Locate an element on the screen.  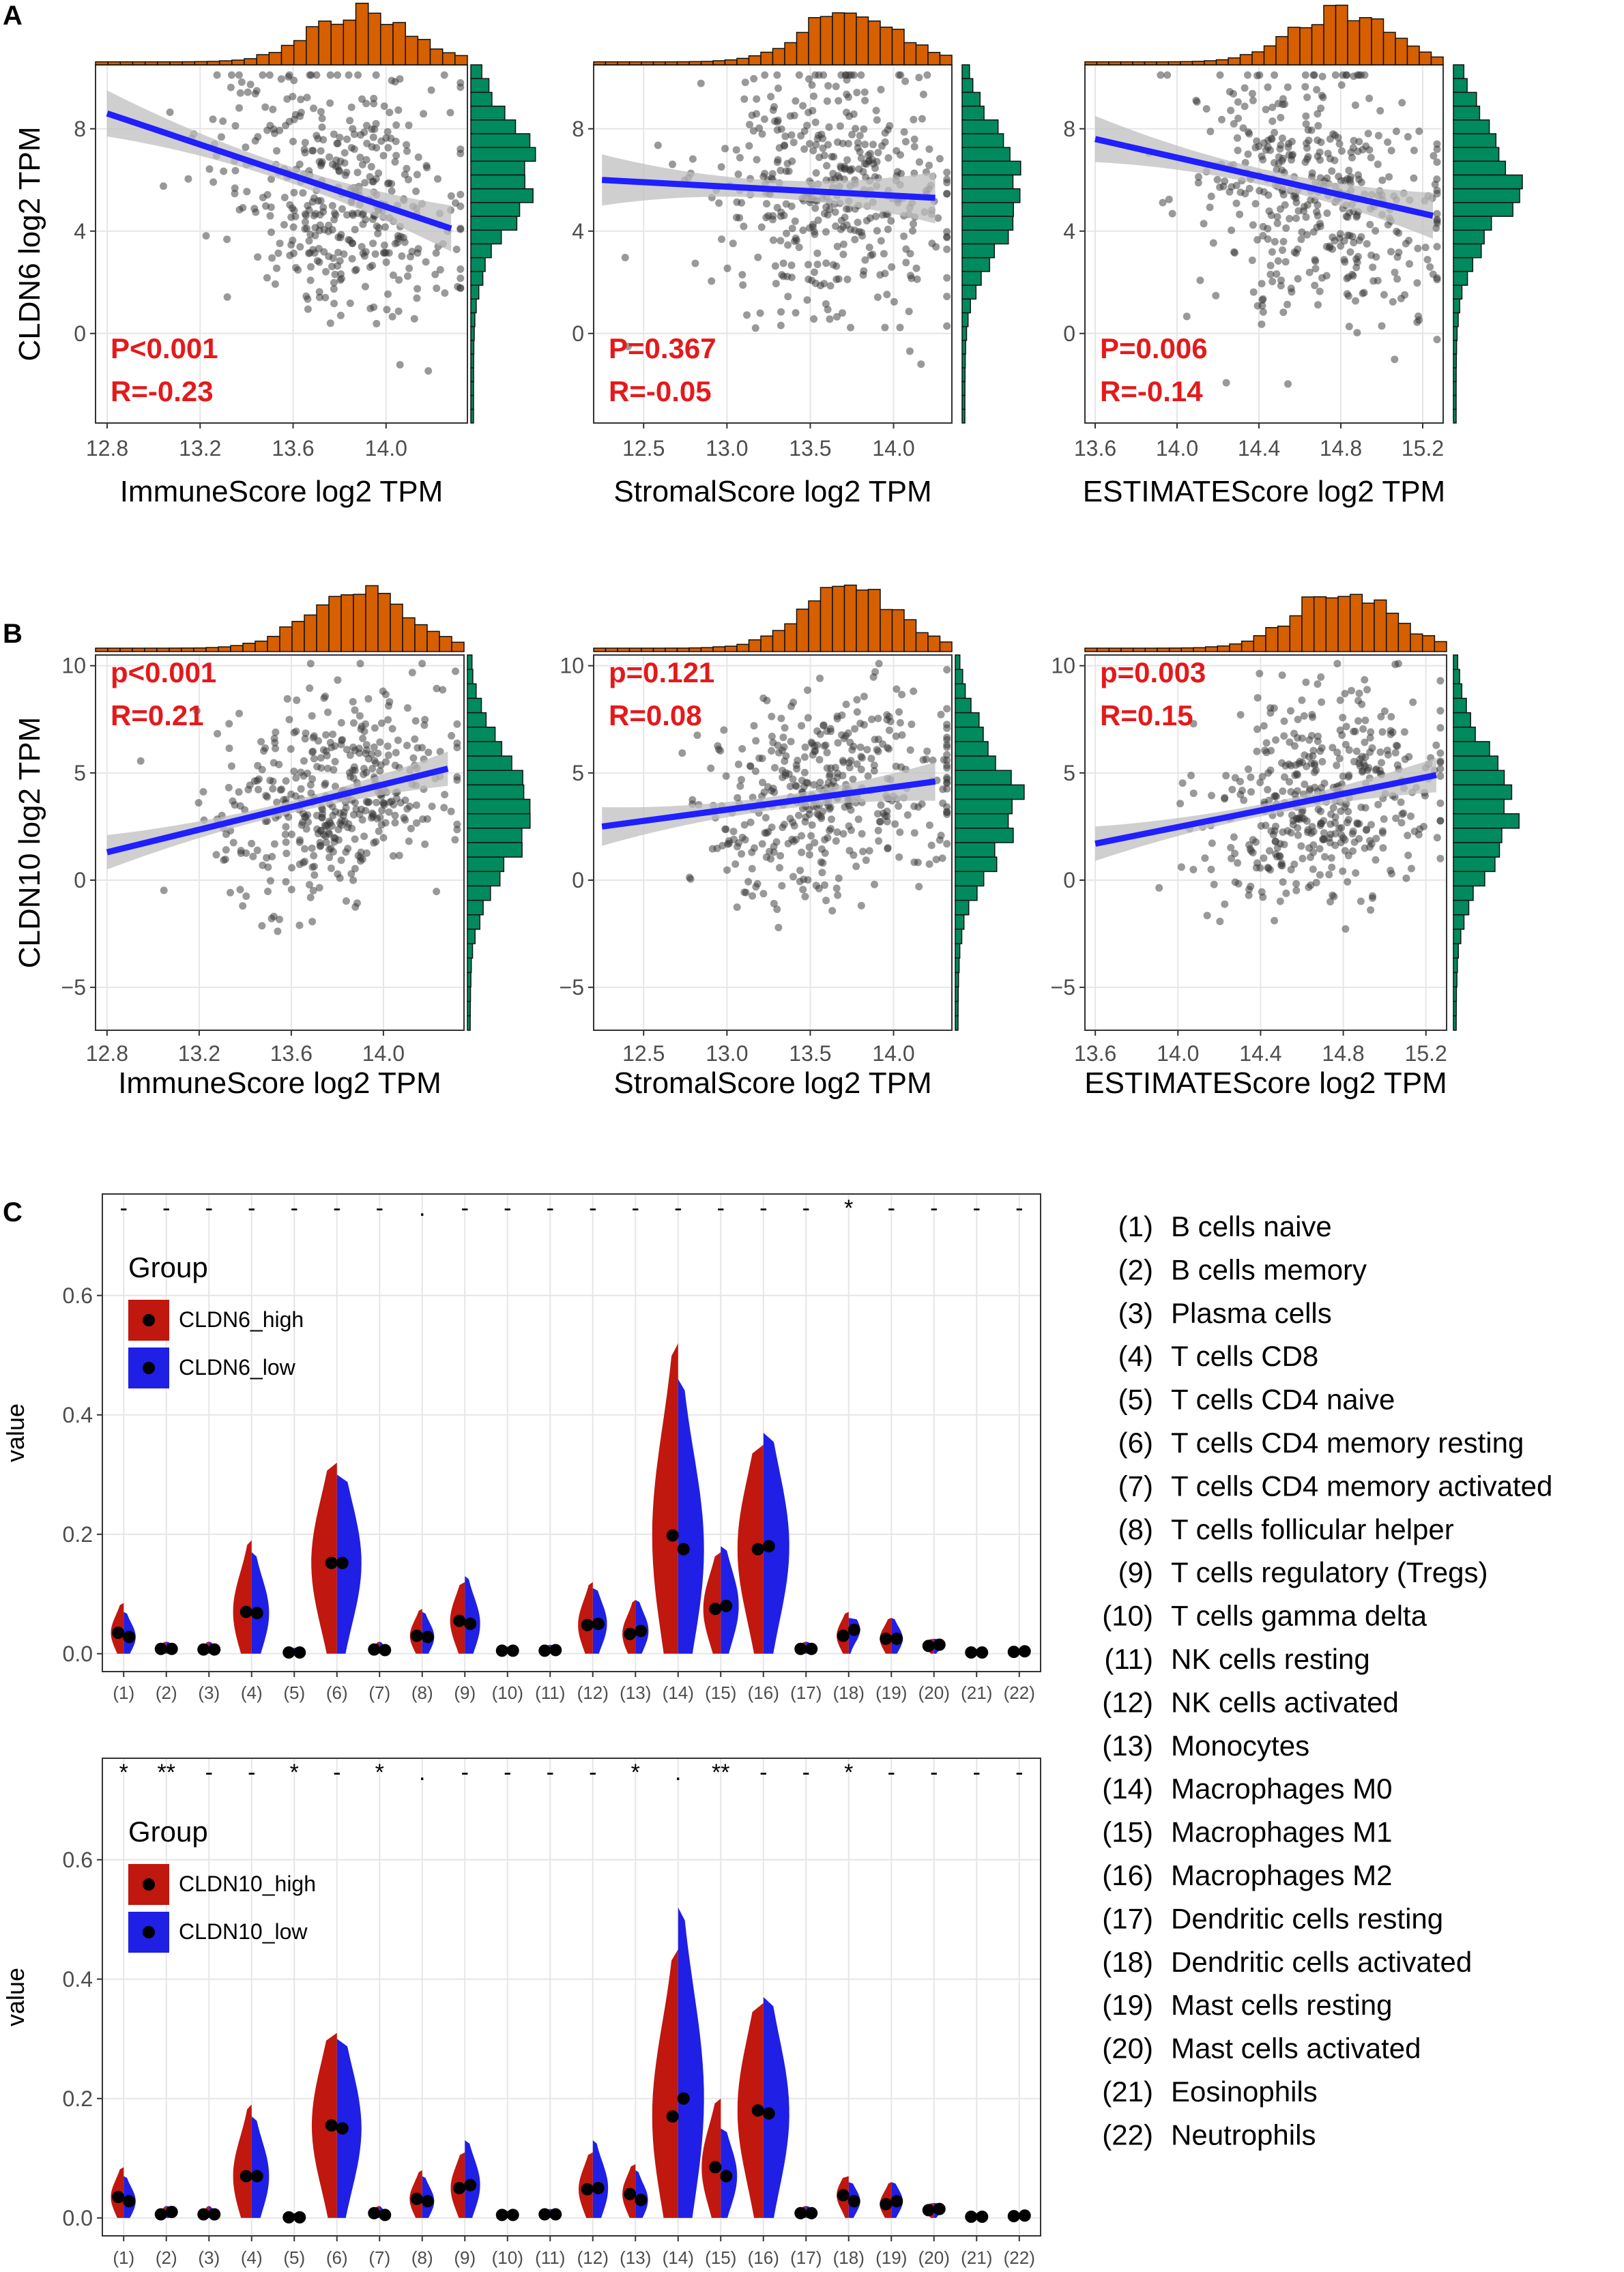
x-tick-label: (17) is located at coordinates (806, 2257).